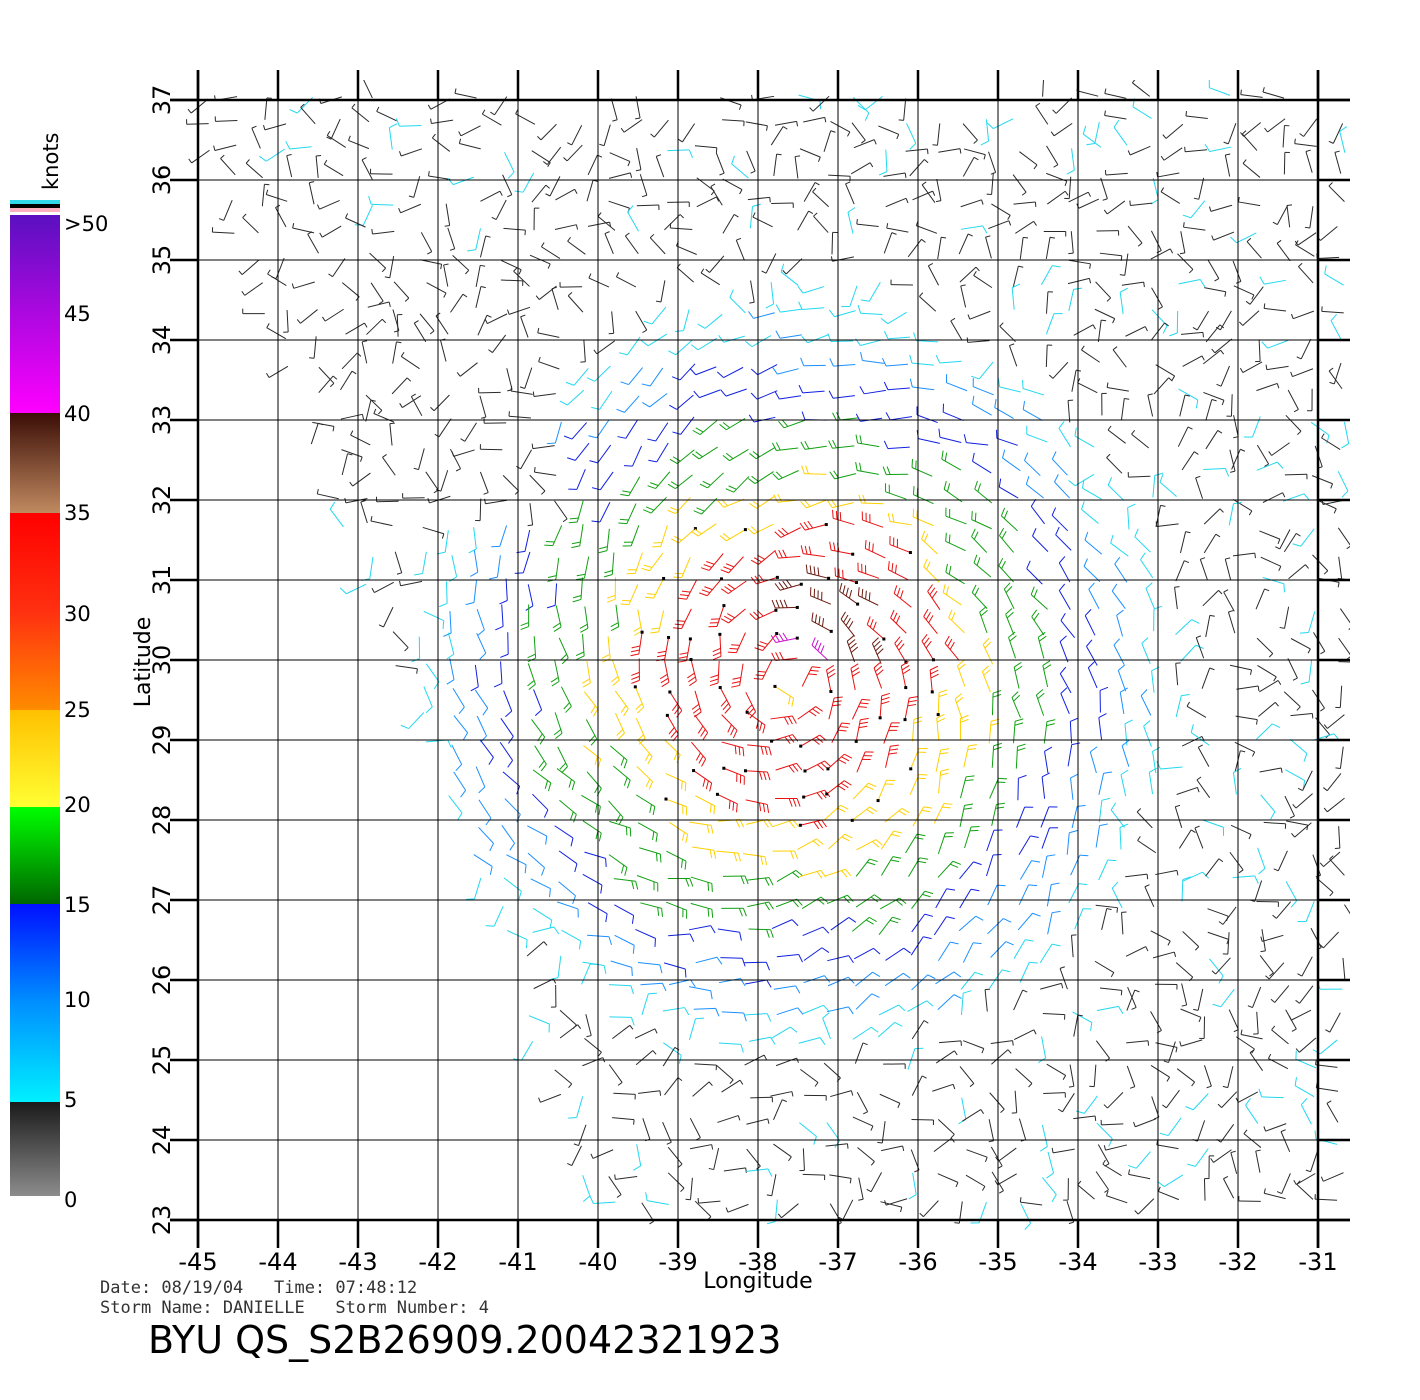 This screenshot has height=1400, width=1420. I want to click on latitude-tick-labels: 23 24 25 26 27 28 29 30 31 32 33 34 35 36 37, so click(162, 660).